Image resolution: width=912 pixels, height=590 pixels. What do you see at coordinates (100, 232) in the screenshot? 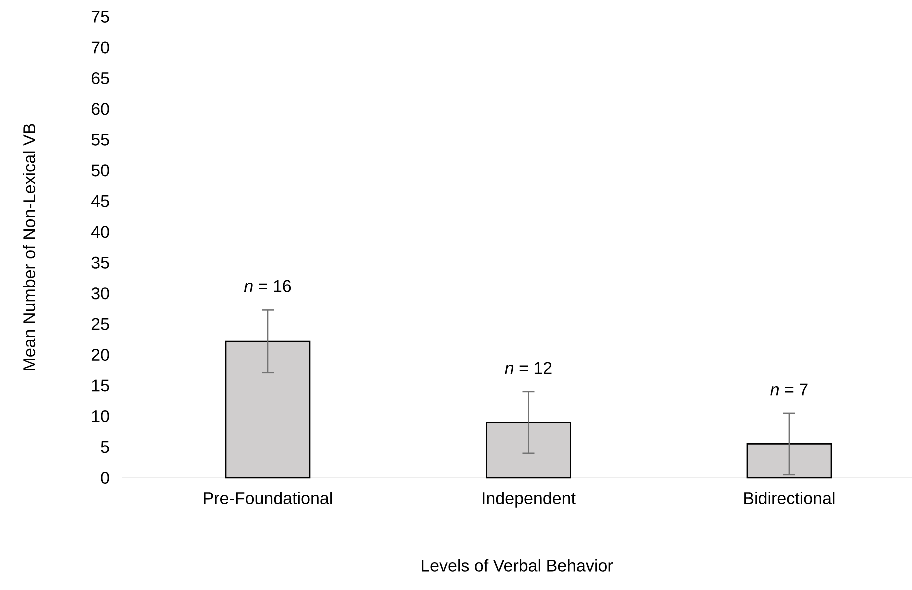
I see `y-tick-label: 40` at bounding box center [100, 232].